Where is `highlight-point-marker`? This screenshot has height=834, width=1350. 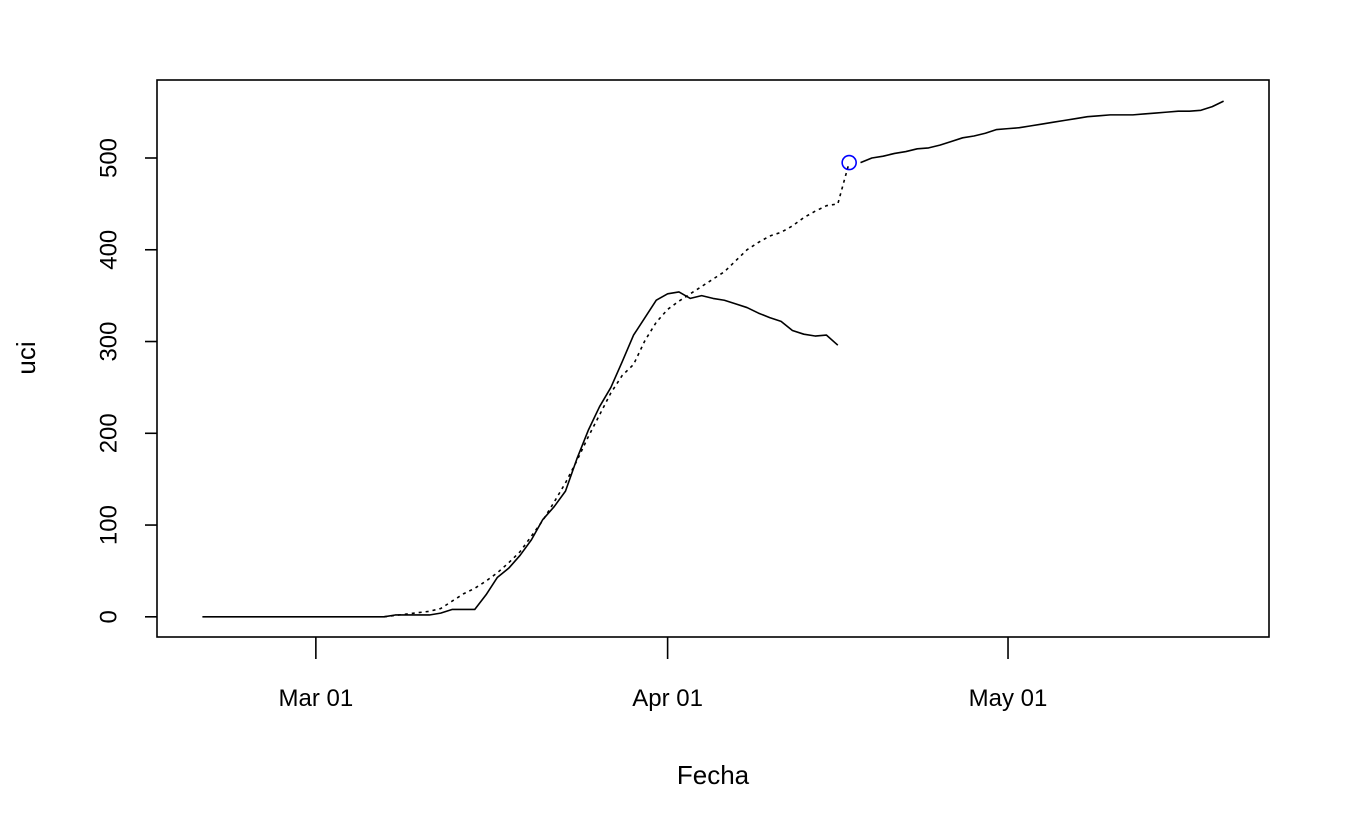 highlight-point-marker is located at coordinates (849, 162).